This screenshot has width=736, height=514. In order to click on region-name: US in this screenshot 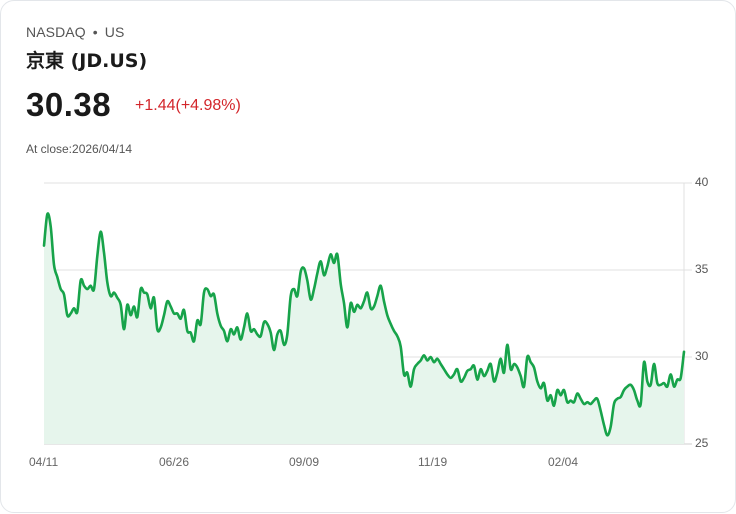, I will do `click(114, 32)`.